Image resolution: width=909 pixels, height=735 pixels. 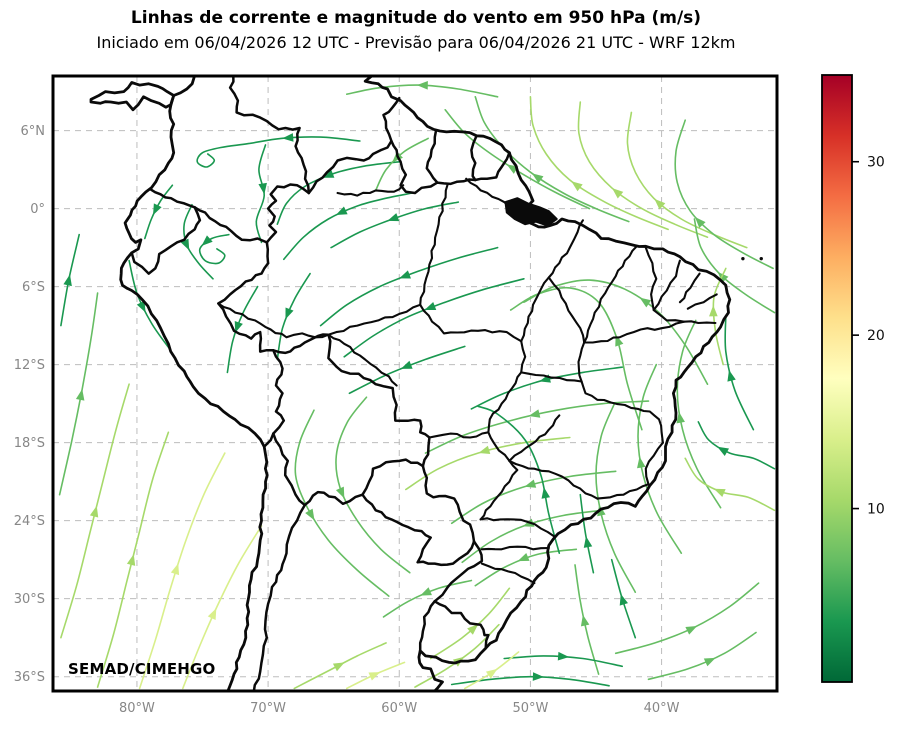 What do you see at coordinates (876, 510) in the screenshot?
I see `colorbar-tick-label: 10` at bounding box center [876, 510].